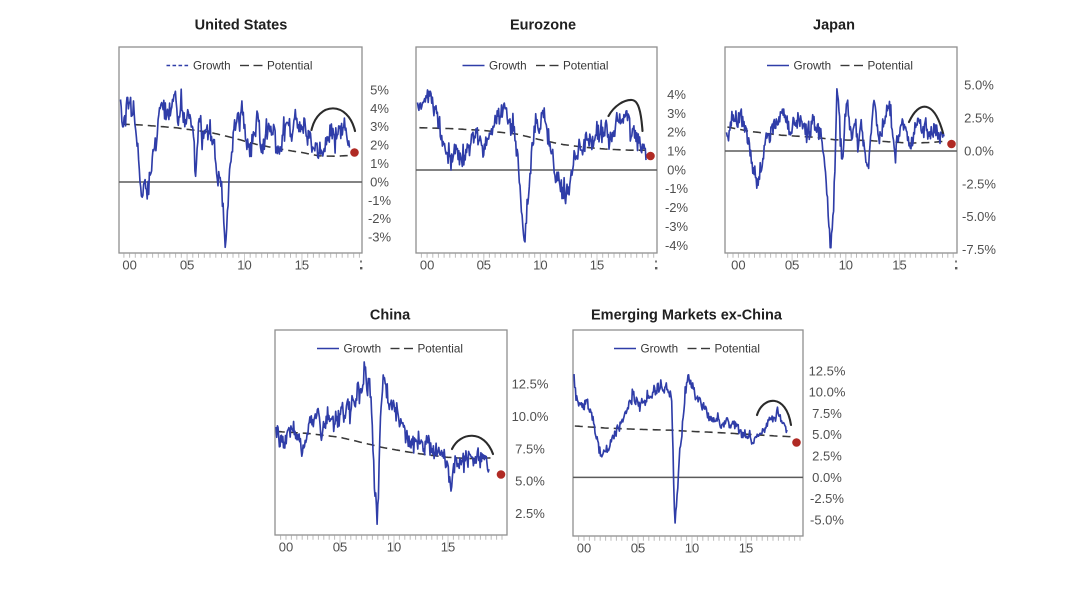 Image resolution: width=1080 pixels, height=589 pixels. Describe the element at coordinates (379, 89) in the screenshot. I see `svg-text: 5%` at that location.